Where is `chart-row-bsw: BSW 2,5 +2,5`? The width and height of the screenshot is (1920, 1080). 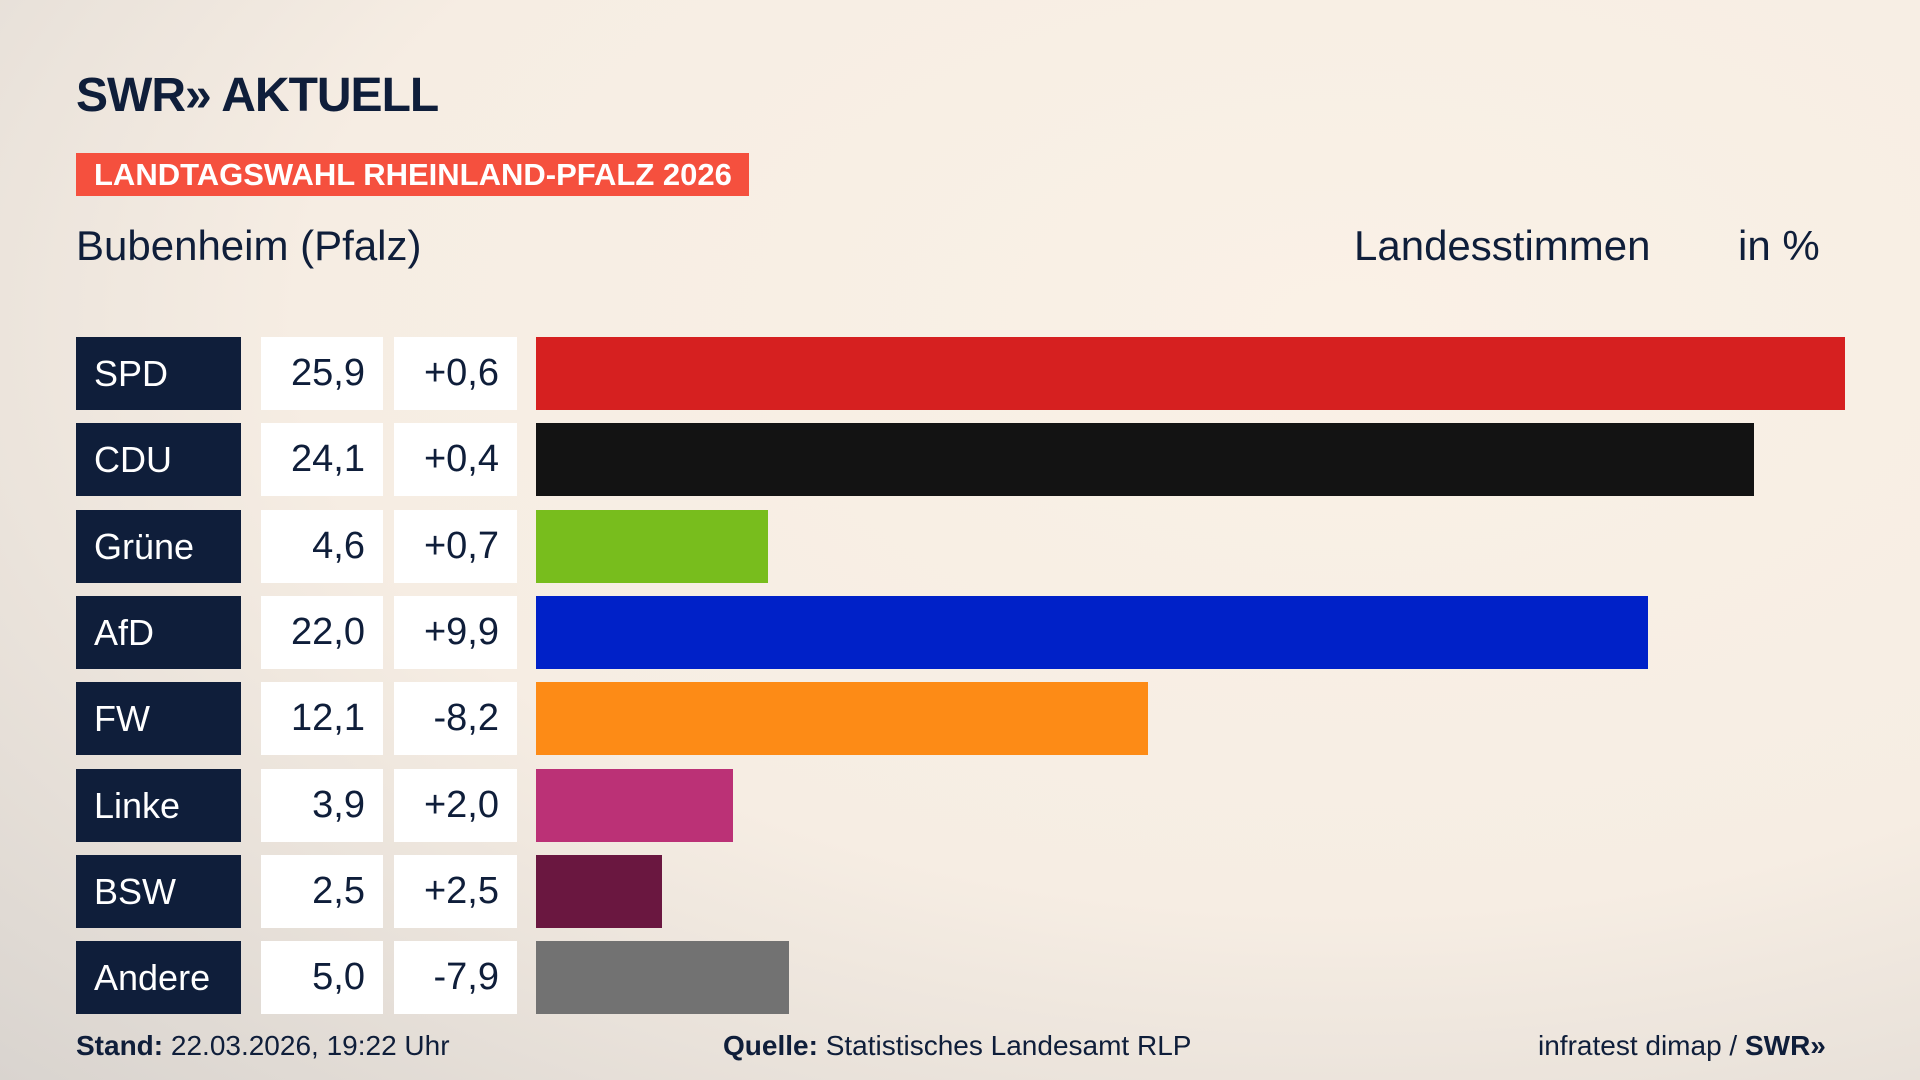
chart-row-bsw: BSW 2,5 +2,5 is located at coordinates (976, 891).